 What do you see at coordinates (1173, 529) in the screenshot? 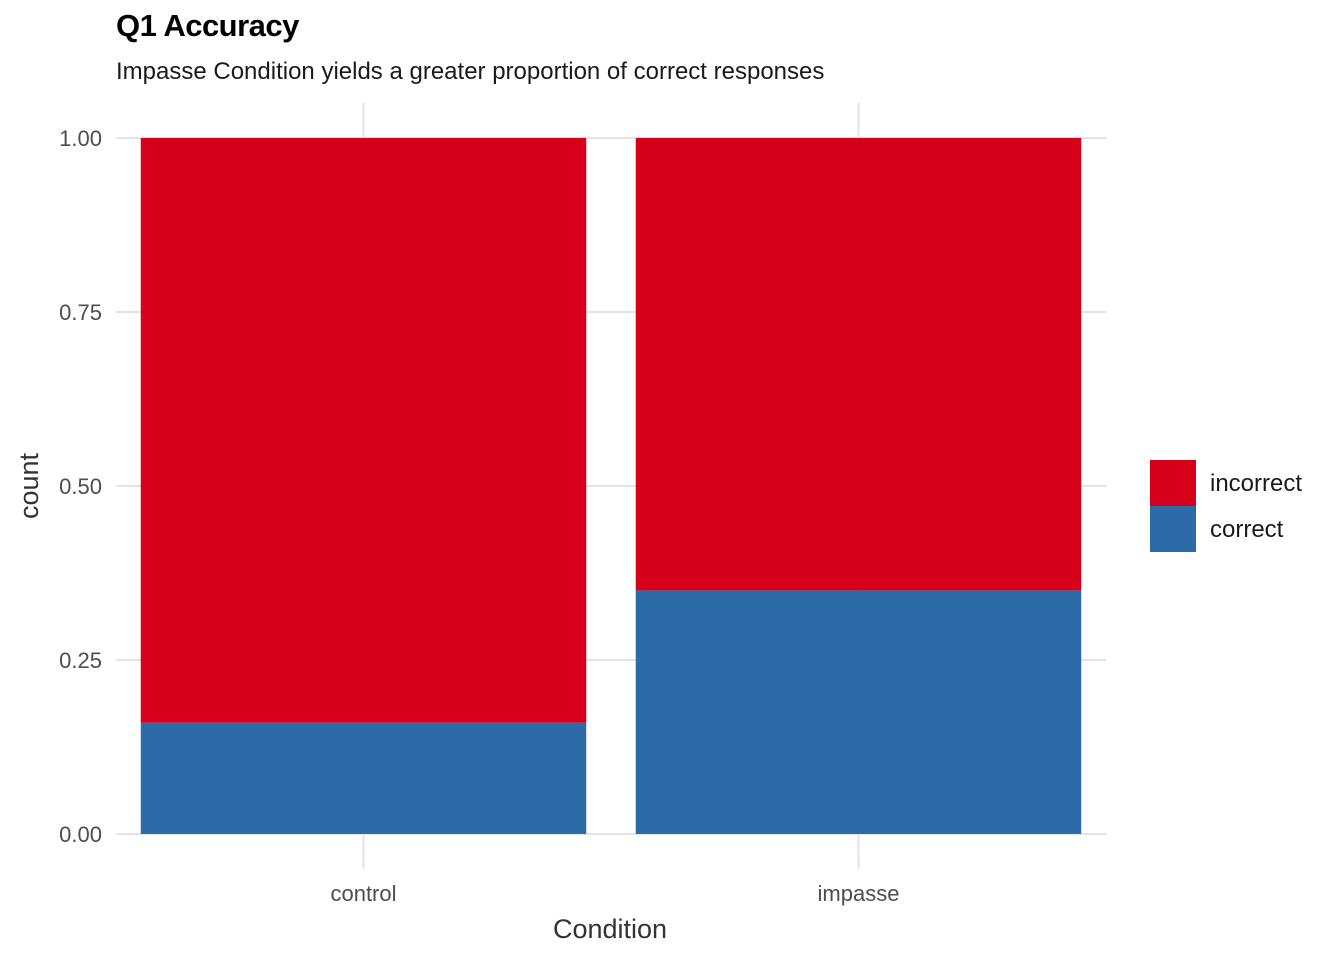
I see `legend-key-correct` at bounding box center [1173, 529].